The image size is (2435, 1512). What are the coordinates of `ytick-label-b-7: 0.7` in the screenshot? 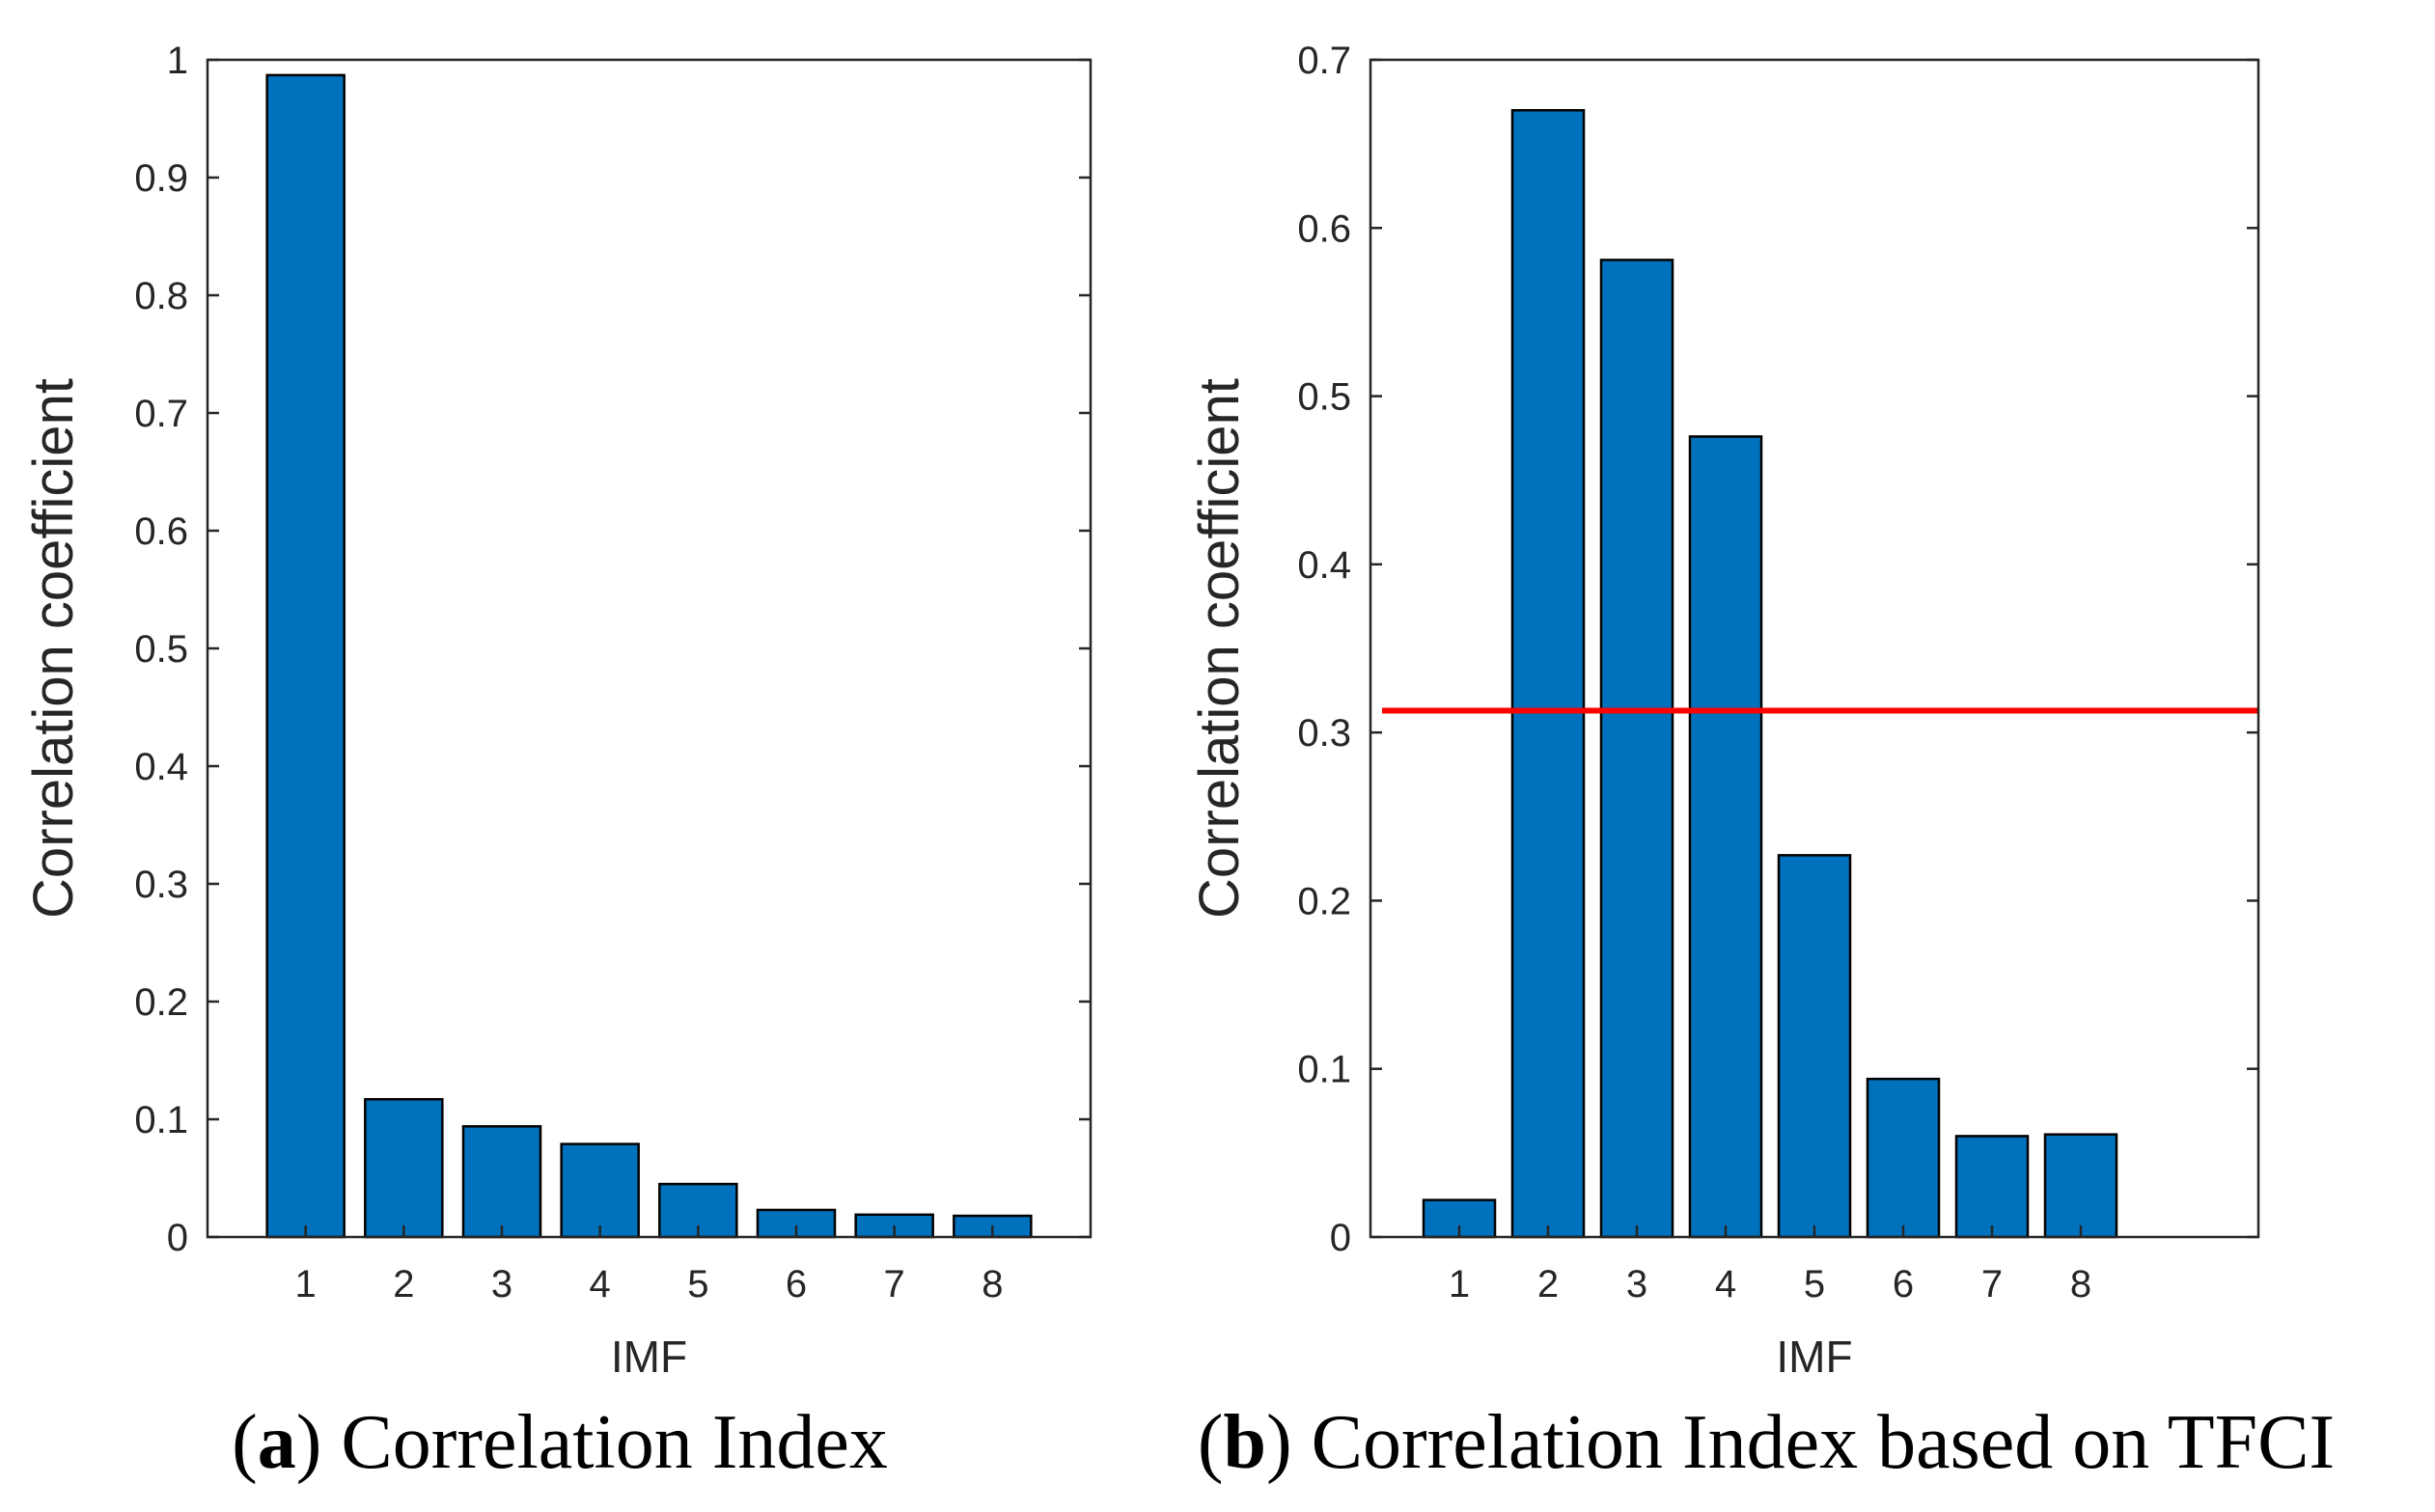 It's located at (1324, 61).